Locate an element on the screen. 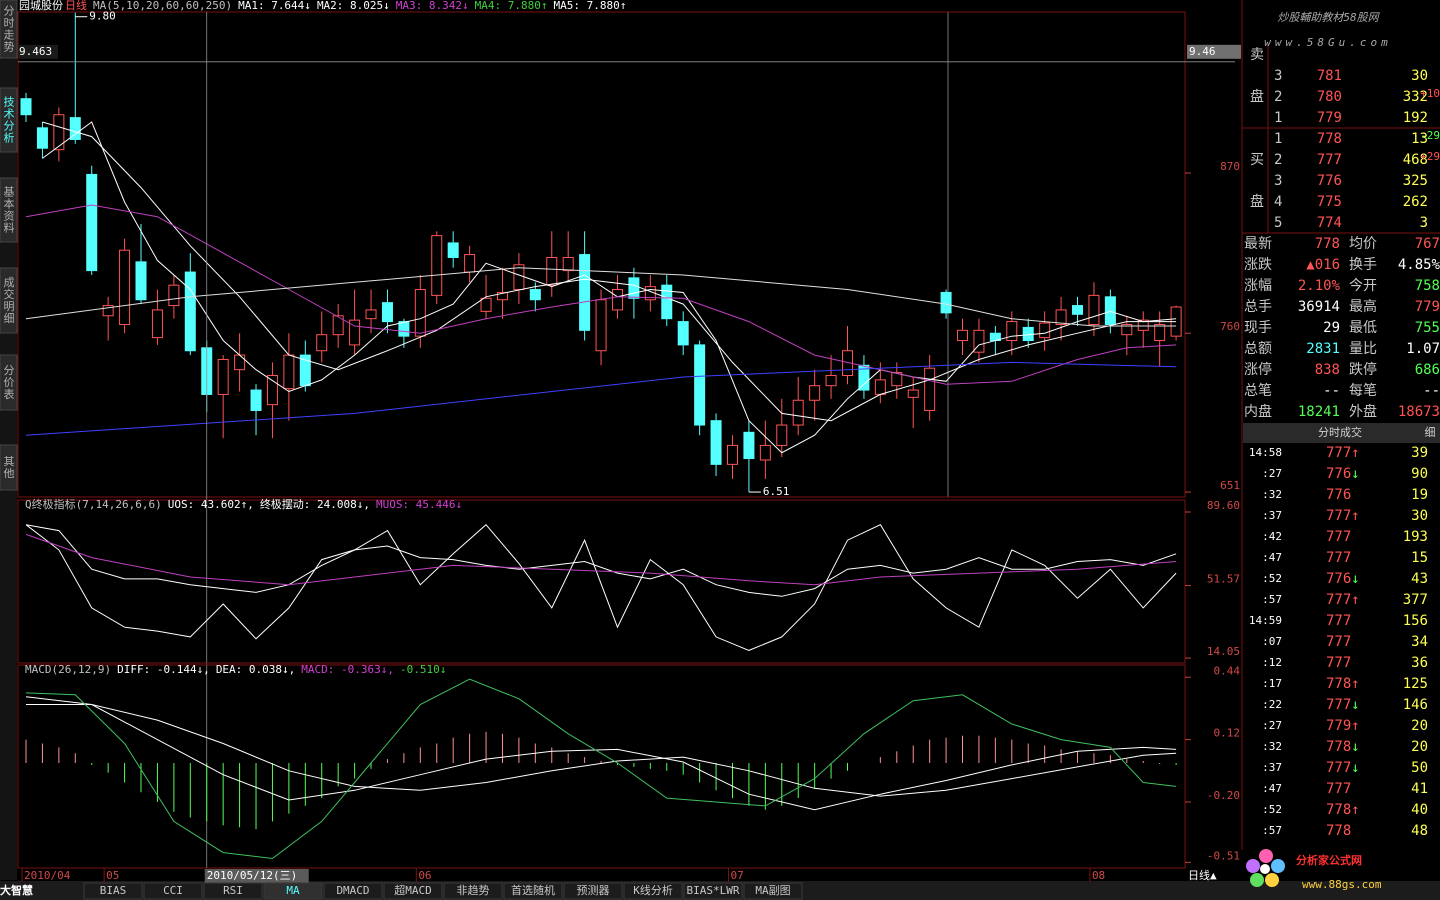  tick-price: 778↑ is located at coordinates (1343, 810).